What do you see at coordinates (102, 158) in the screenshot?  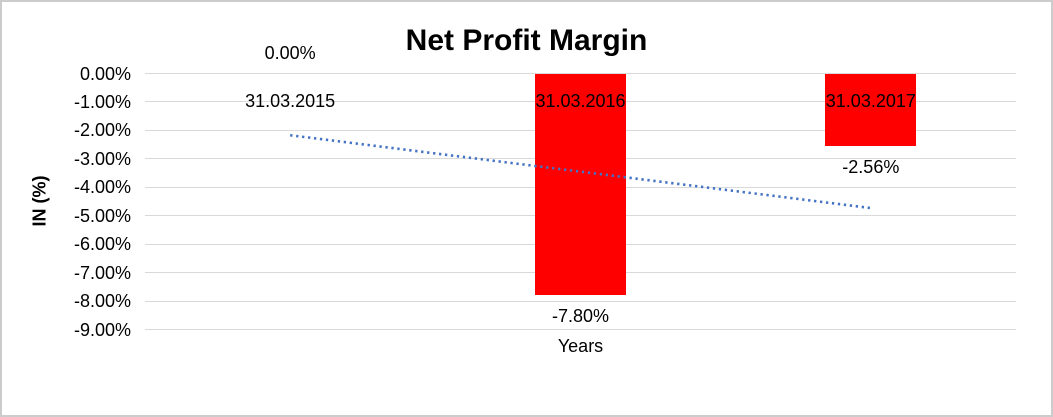 I see `y-tick-label: -3.00%` at bounding box center [102, 158].